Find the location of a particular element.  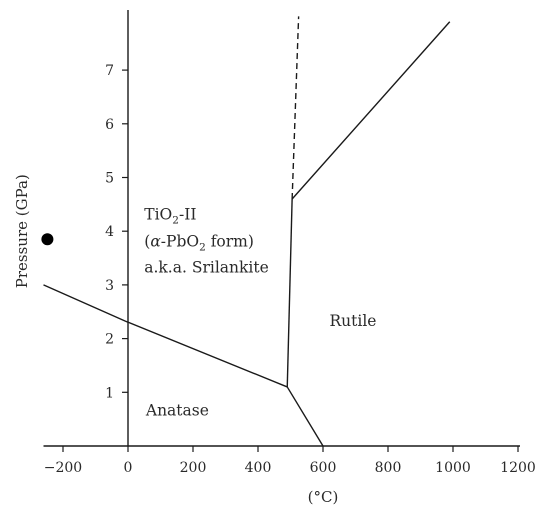

x-tick-label: 600 is located at coordinates (323, 468).